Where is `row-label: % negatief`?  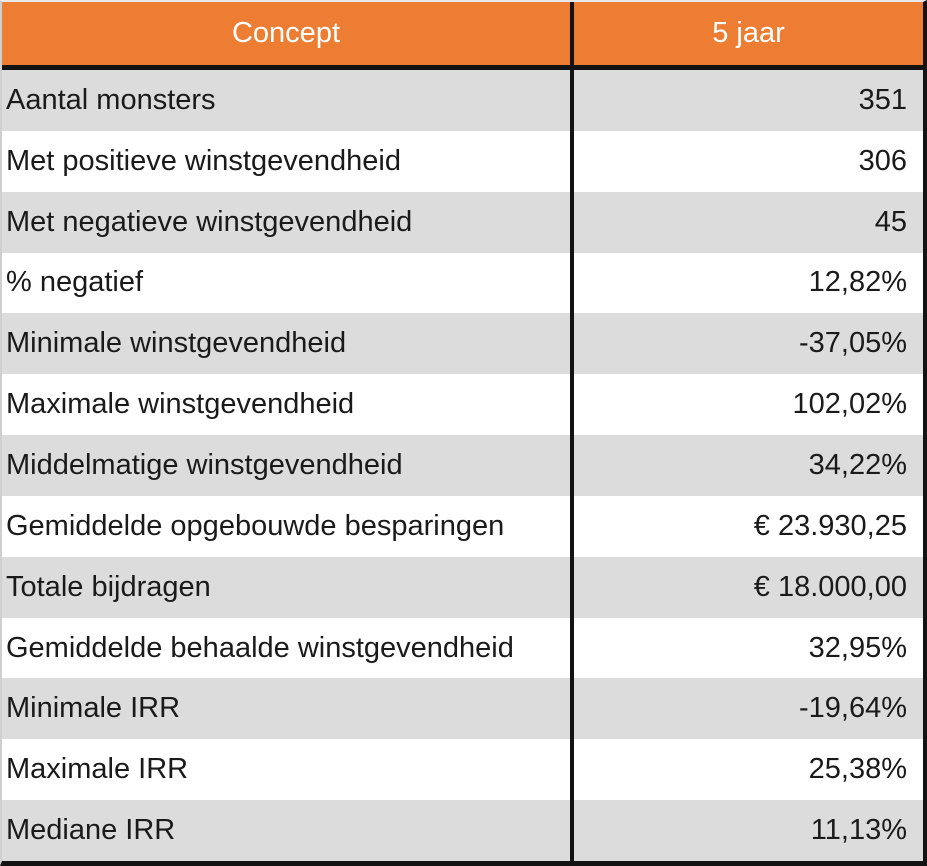 row-label: % negatief is located at coordinates (75, 282).